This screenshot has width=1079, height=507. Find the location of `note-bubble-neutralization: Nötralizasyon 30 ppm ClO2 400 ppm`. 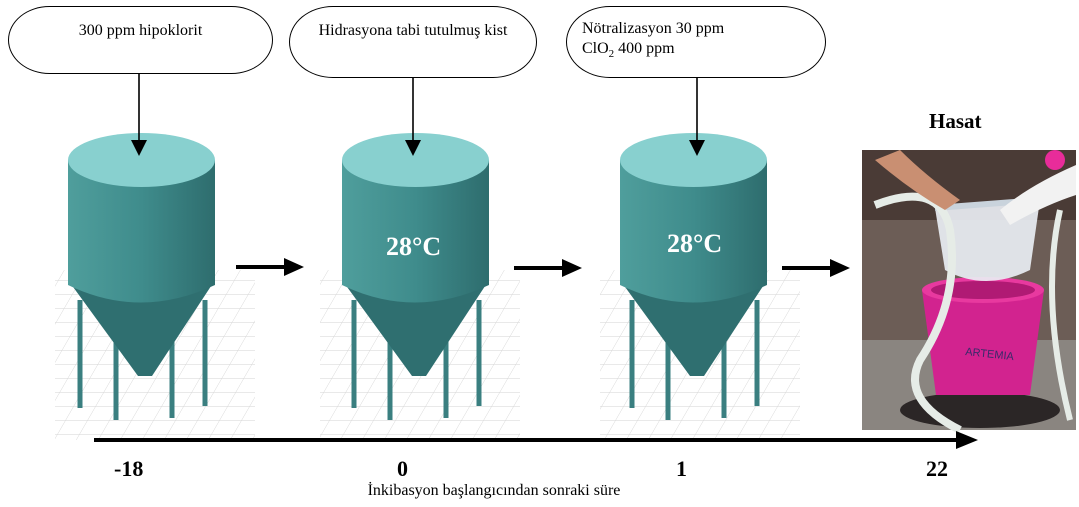

note-bubble-neutralization: Nötralizasyon 30 ppm ClO2 400 ppm is located at coordinates (696, 42).